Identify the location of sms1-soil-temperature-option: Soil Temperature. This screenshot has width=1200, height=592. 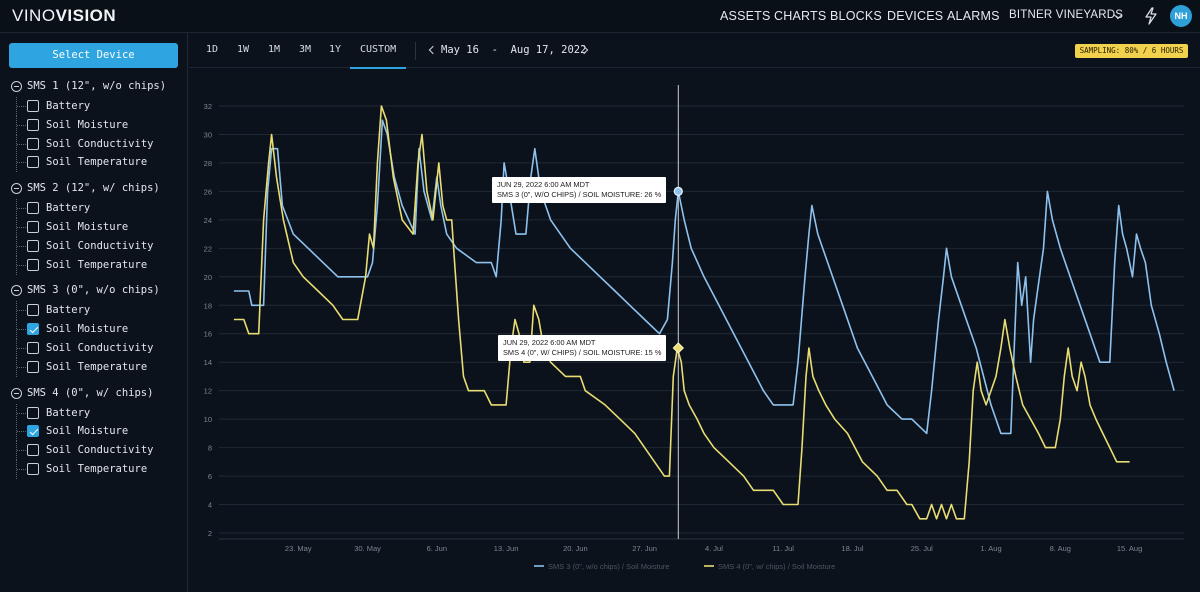
(94, 163).